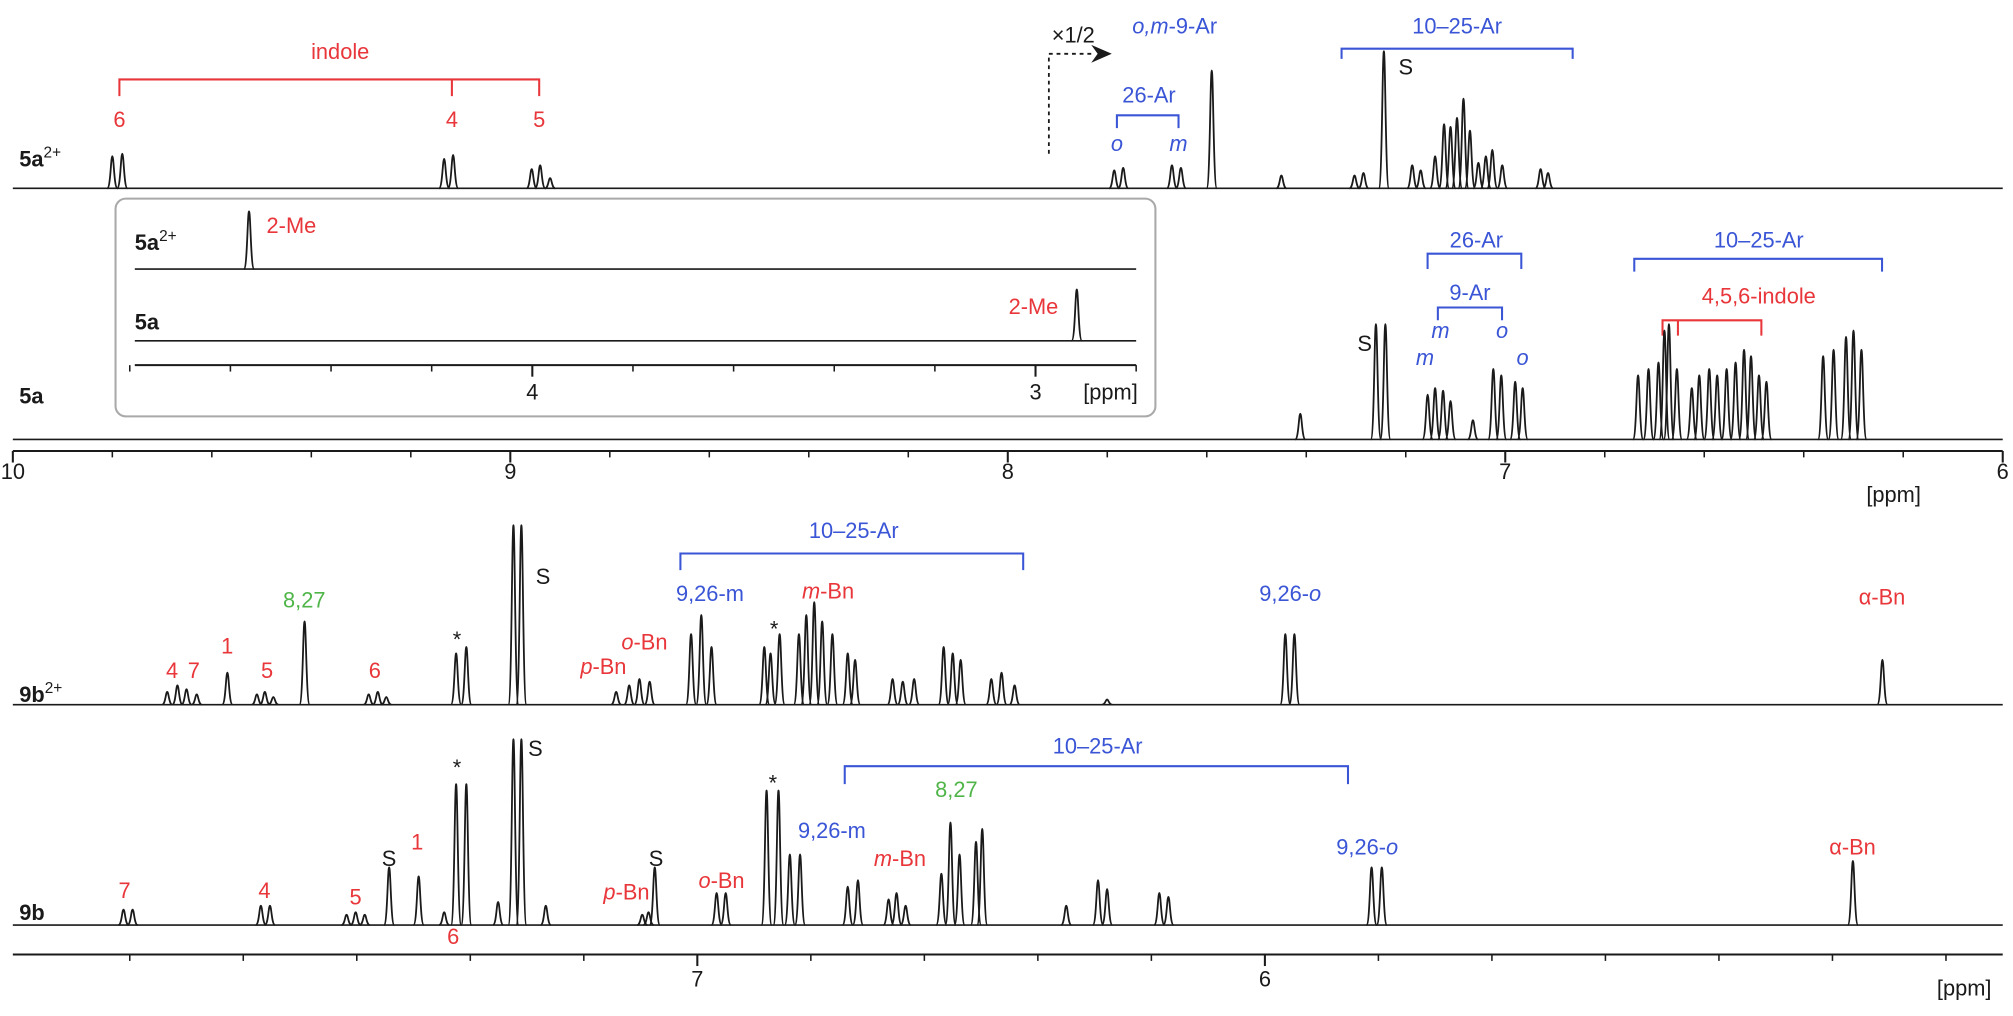 Image resolution: width=2013 pixels, height=1016 pixels. I want to click on series-label: 5a2+, so click(40, 158).